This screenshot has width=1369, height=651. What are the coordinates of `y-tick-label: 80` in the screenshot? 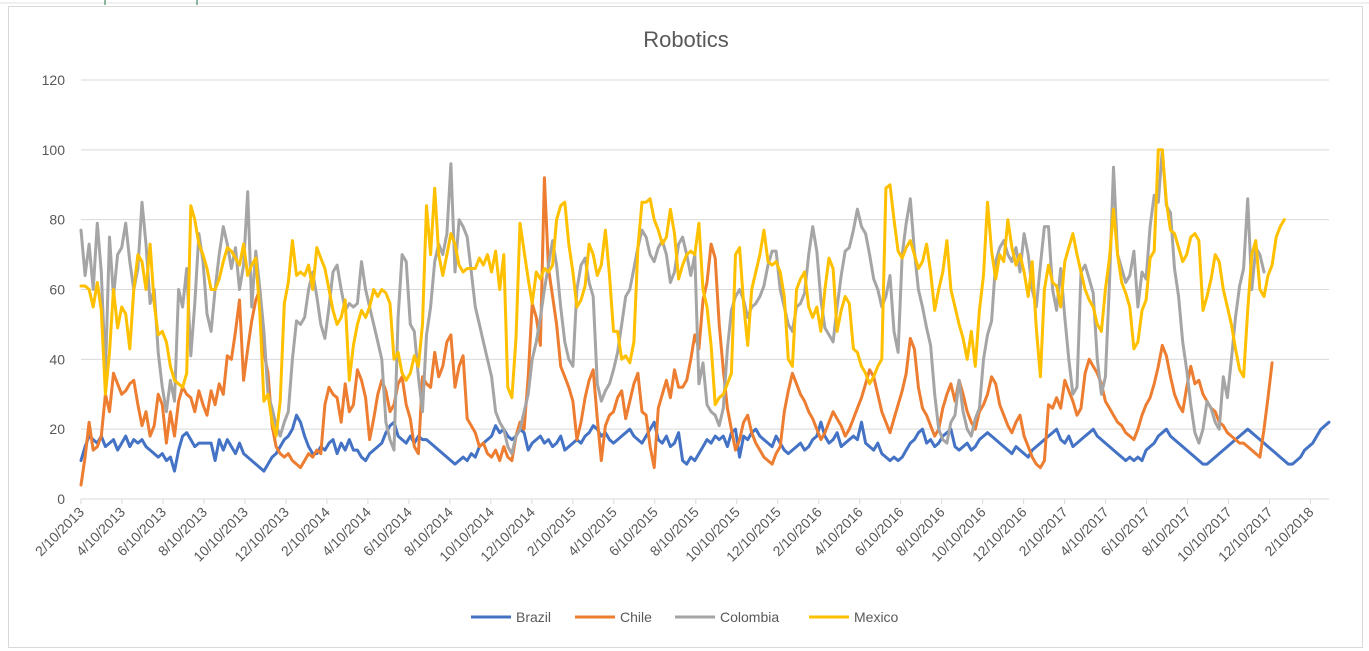 It's located at (57, 220).